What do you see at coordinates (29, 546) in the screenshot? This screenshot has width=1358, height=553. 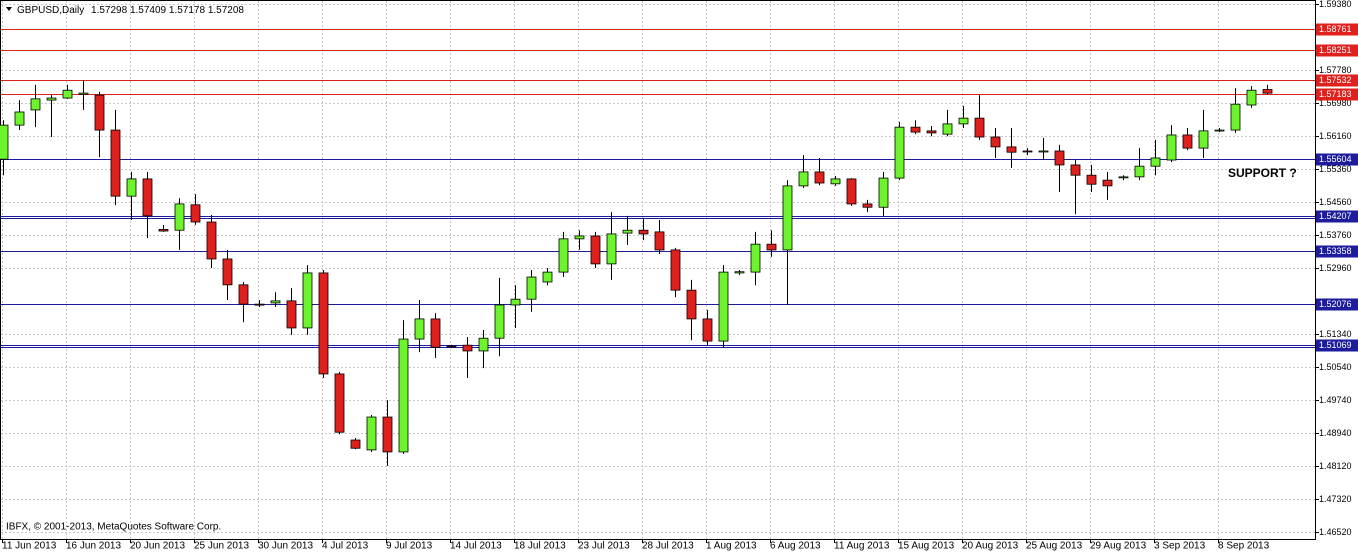 I see `x-tick-label: 11 Jun 2013` at bounding box center [29, 546].